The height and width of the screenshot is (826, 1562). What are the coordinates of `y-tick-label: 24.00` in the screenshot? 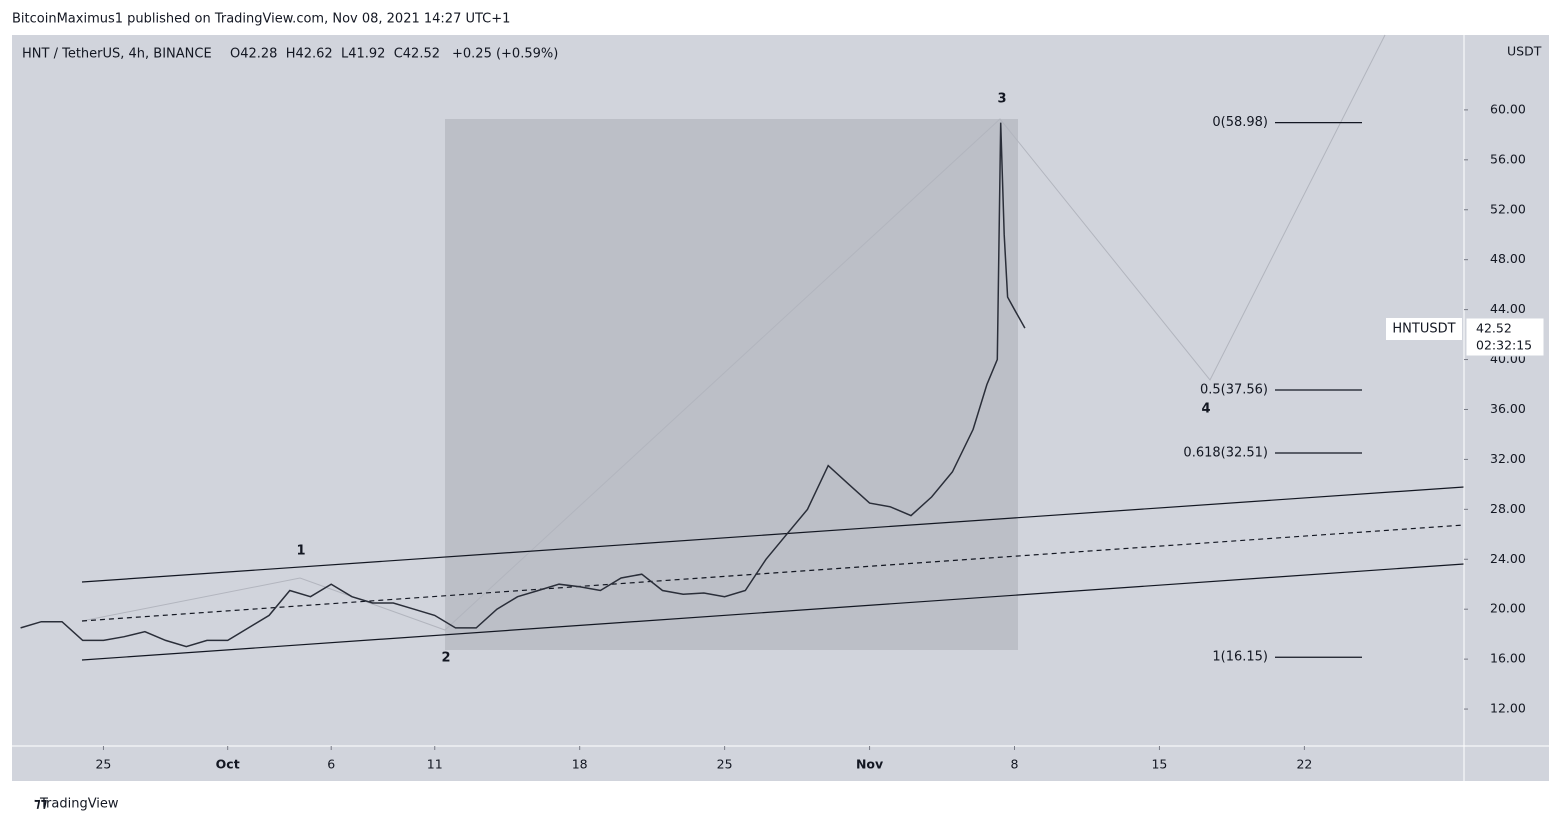 It's located at (1508, 558).